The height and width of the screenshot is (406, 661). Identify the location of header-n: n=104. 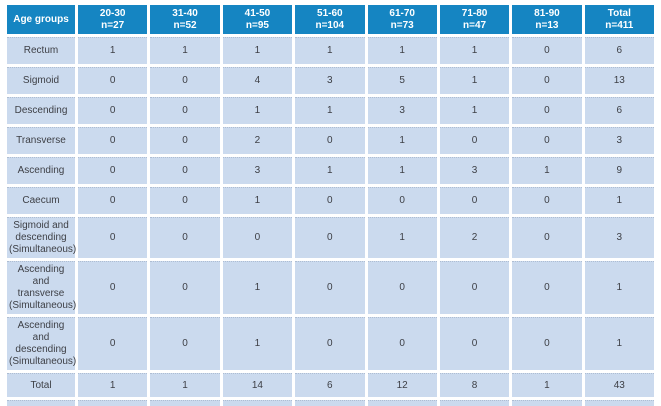
(330, 25).